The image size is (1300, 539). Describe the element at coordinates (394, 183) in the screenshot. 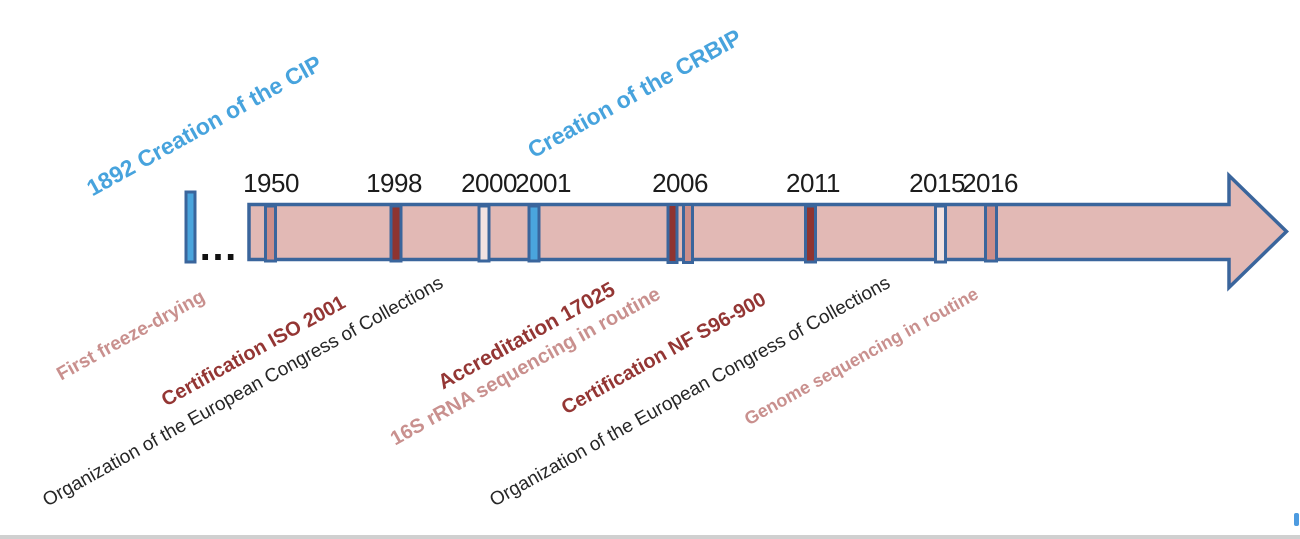

I see `year-label-1998: 1998` at that location.